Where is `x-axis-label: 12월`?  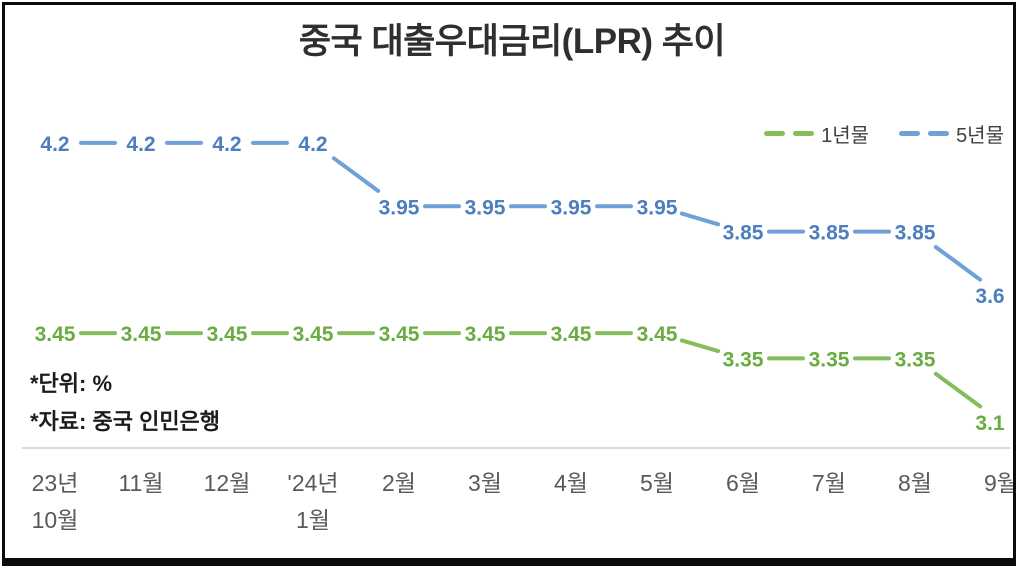 x-axis-label: 12월 is located at coordinates (227, 483).